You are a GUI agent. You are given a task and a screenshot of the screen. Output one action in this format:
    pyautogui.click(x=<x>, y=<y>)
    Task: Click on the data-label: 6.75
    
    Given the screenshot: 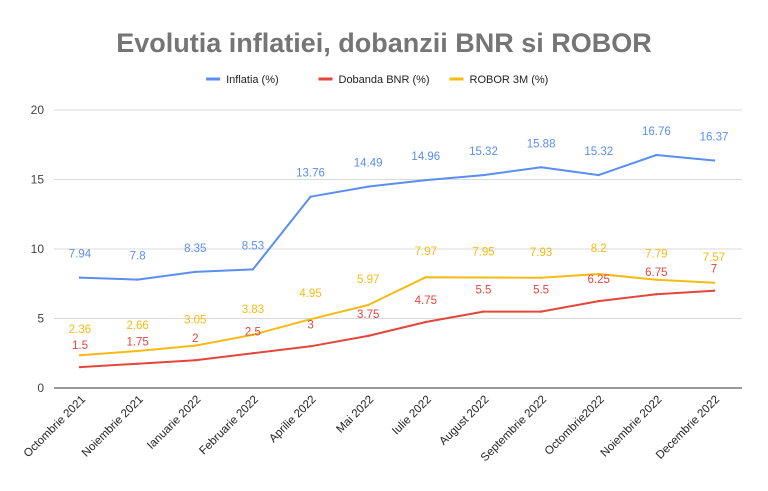 What is the action you would take?
    pyautogui.click(x=656, y=273)
    